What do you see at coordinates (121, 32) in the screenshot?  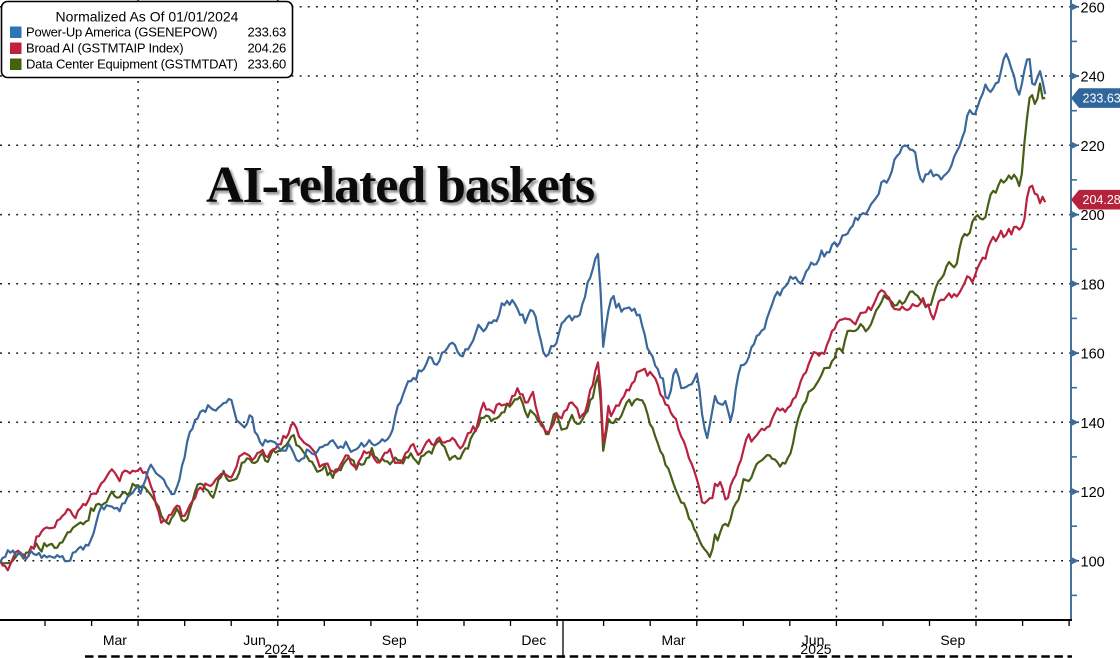 I see `svg-text: Power-Up America (GSENEPOW)` at bounding box center [121, 32].